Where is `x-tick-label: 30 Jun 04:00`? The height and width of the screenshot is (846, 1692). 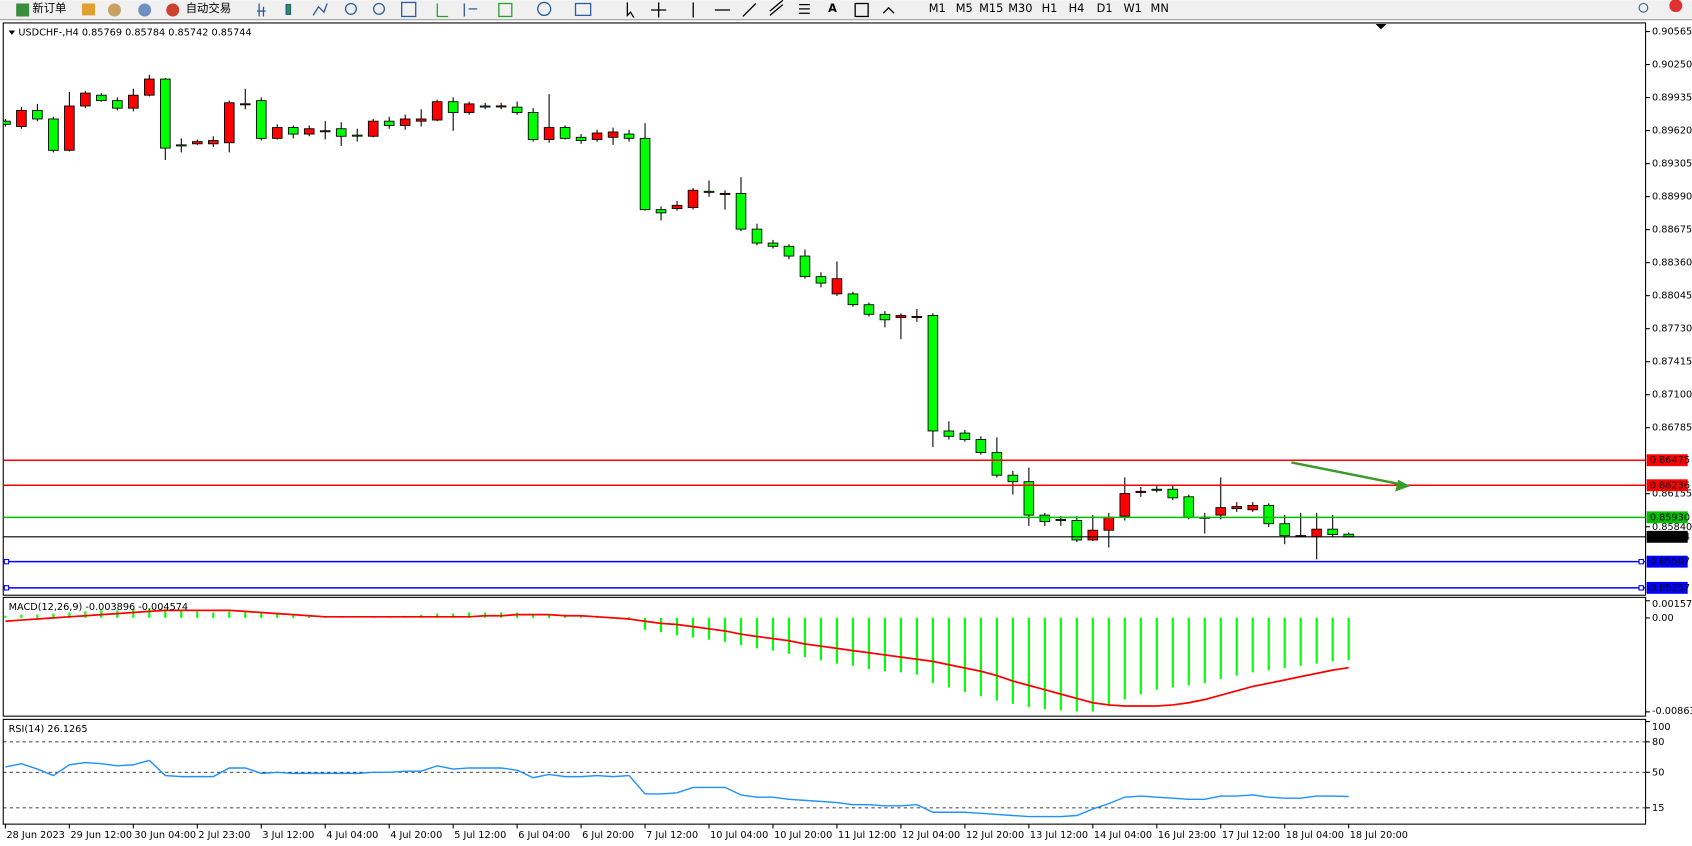 x-tick-label: 30 Jun 04:00 is located at coordinates (165, 835).